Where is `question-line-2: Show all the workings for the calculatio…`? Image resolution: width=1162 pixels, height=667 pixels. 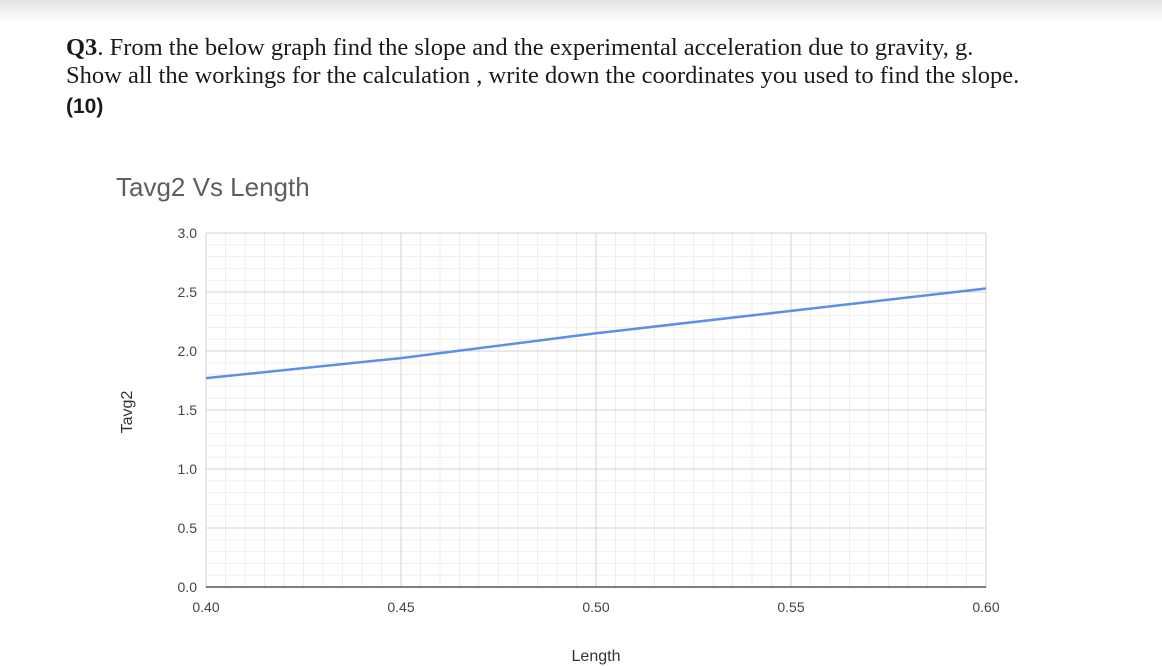
question-line-2: Show all the workings for the calculatio… is located at coordinates (543, 75).